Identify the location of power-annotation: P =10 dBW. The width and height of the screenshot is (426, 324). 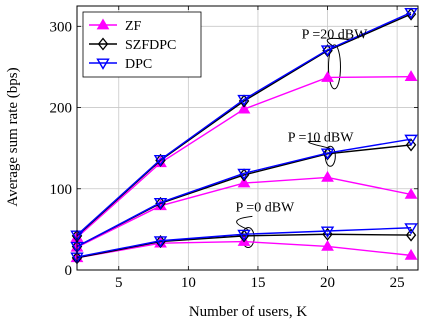
(321, 138).